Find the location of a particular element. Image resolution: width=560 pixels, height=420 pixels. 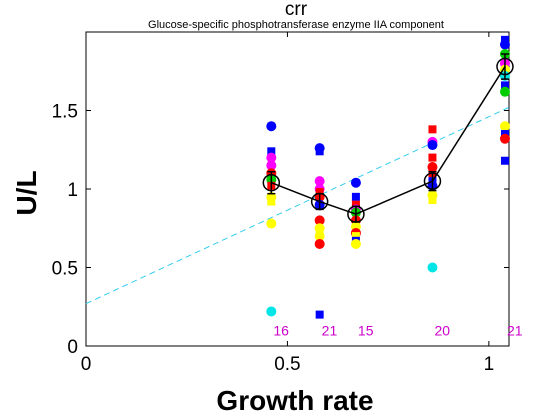

x-tick-label: 0 is located at coordinates (86, 364).